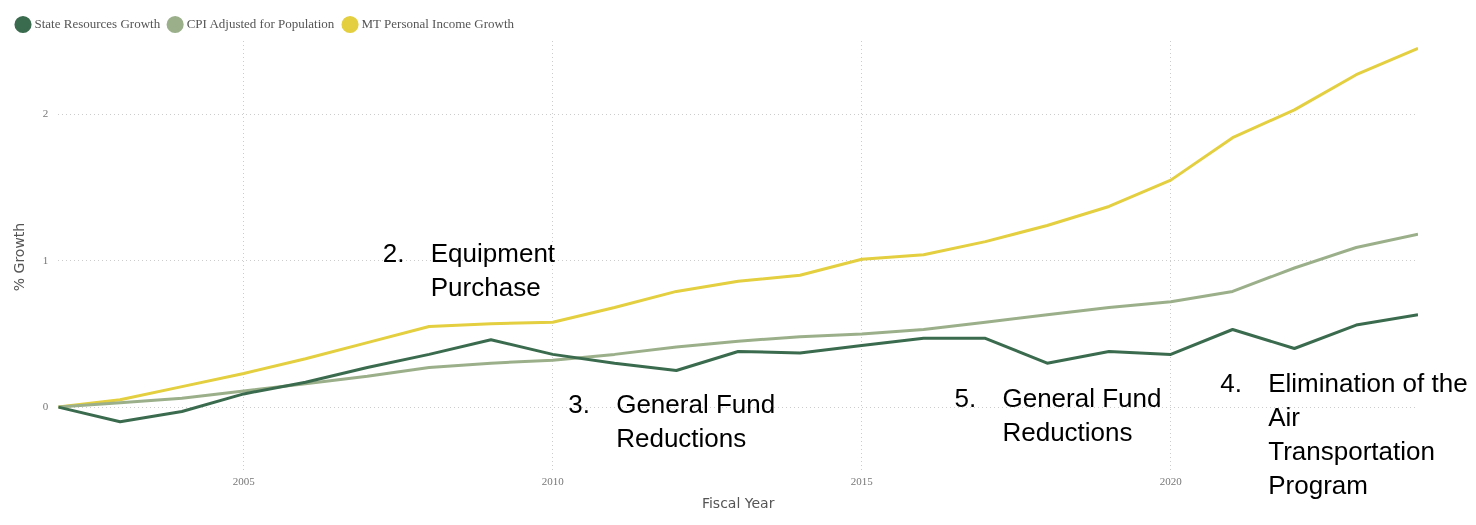 The width and height of the screenshot is (1476, 525). Describe the element at coordinates (244, 481) in the screenshot. I see `x-tick-label: 2005` at that location.